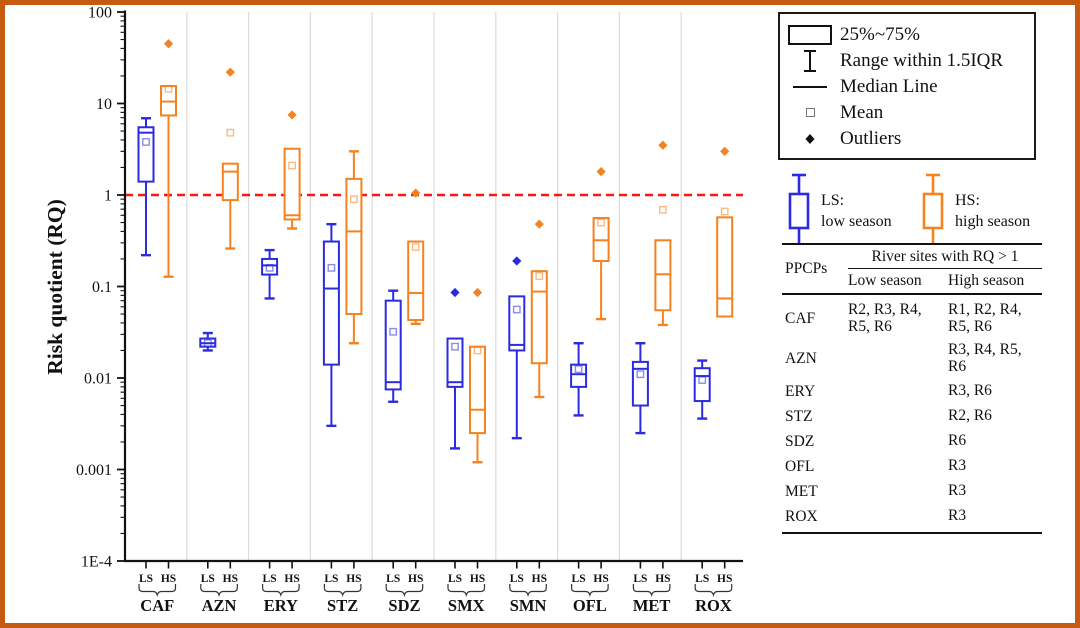 This screenshot has height=628, width=1080. What do you see at coordinates (281, 605) in the screenshot?
I see `category-label: ERY` at bounding box center [281, 605].